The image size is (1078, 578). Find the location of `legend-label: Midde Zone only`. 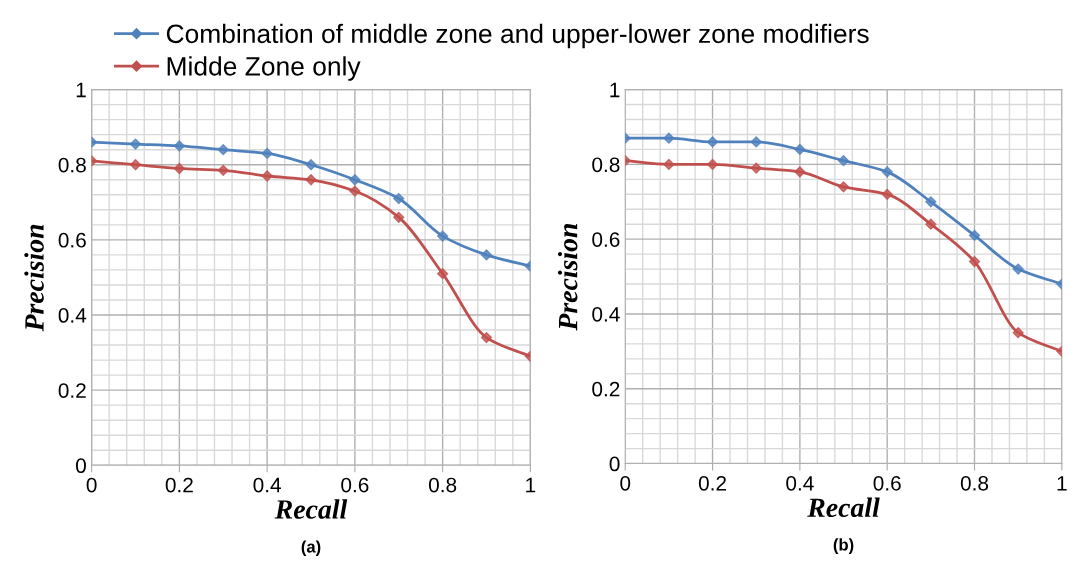

legend-label: Midde Zone only is located at coordinates (264, 68).